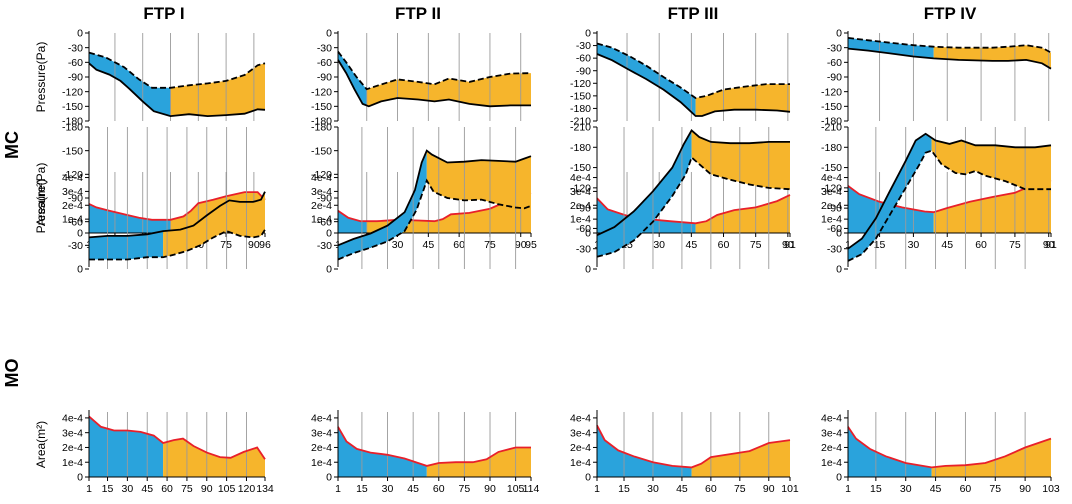 This screenshot has width=1072, height=504. What do you see at coordinates (265, 245) in the screenshot?
I see `x-tick-label: 96` at bounding box center [265, 245].